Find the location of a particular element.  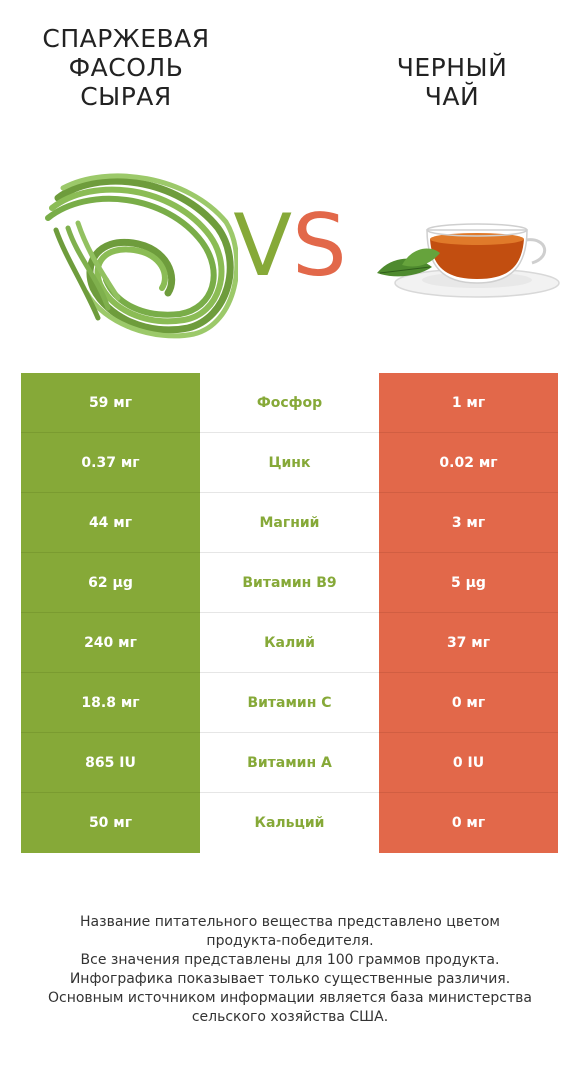

right-title-line: ЧАЙ is located at coordinates (452, 96).